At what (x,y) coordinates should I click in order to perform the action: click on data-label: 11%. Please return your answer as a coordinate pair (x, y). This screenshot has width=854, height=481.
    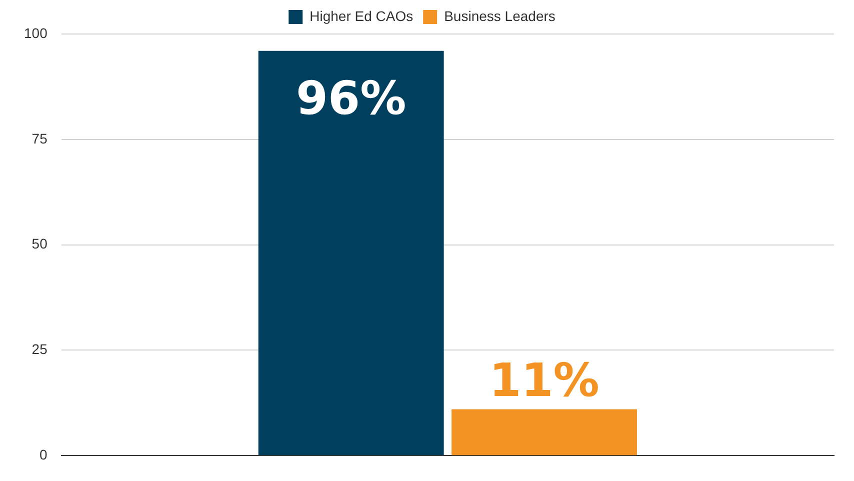
    Looking at the image, I should click on (544, 380).